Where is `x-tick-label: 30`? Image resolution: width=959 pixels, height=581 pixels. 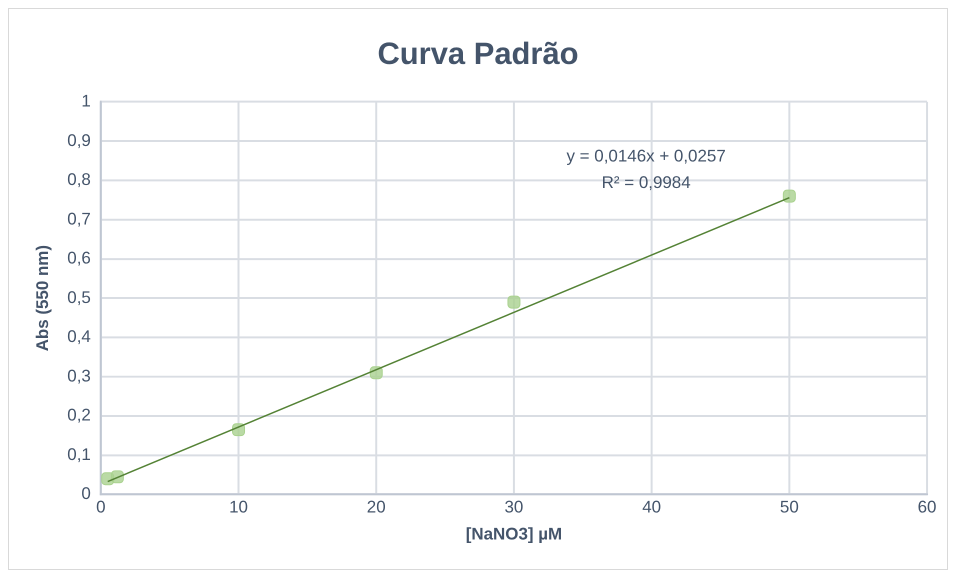
x-tick-label: 30 is located at coordinates (514, 506).